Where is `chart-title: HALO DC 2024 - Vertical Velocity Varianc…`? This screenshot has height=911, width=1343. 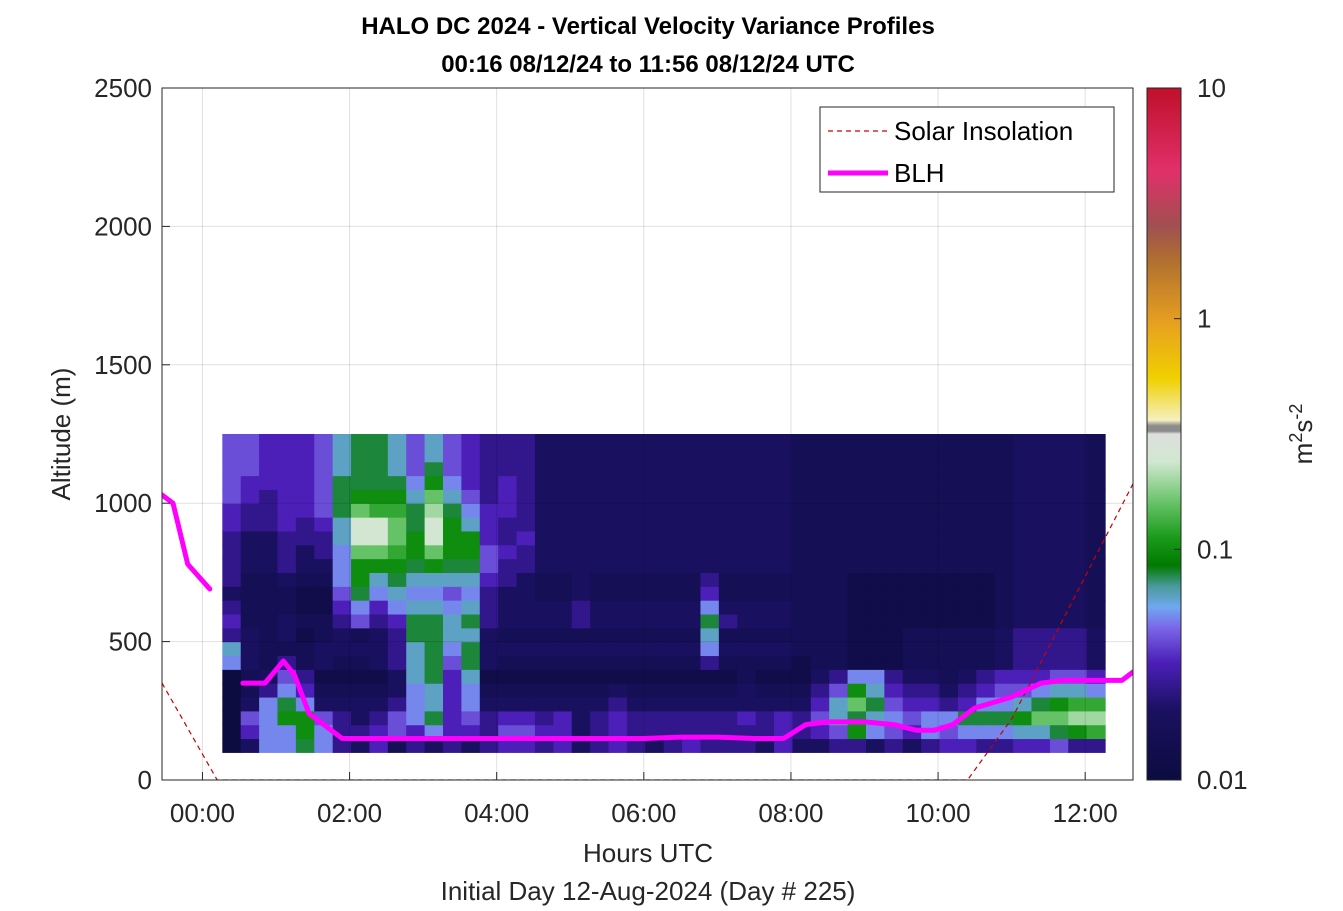 chart-title: HALO DC 2024 - Vertical Velocity Varianc… is located at coordinates (648, 26).